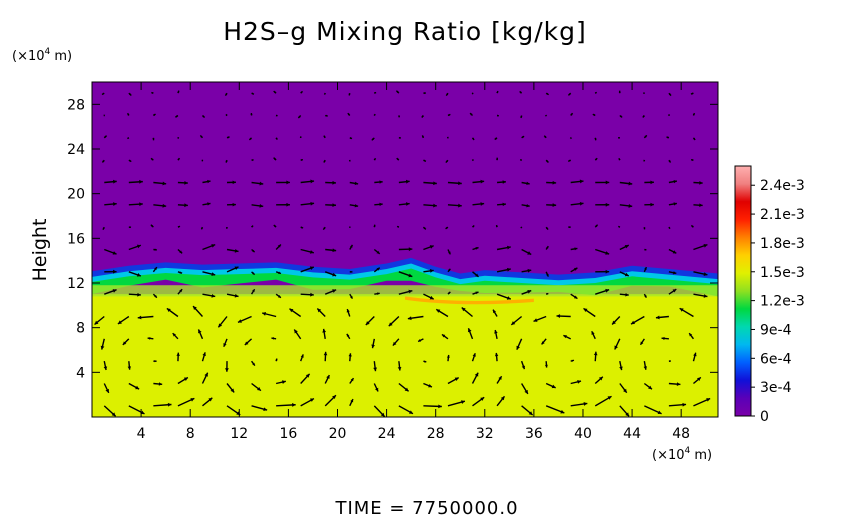 Image resolution: width=854 pixels, height=519 pixels. Describe the element at coordinates (387, 434) in the screenshot. I see `x-tick-label-5: 24` at that location.